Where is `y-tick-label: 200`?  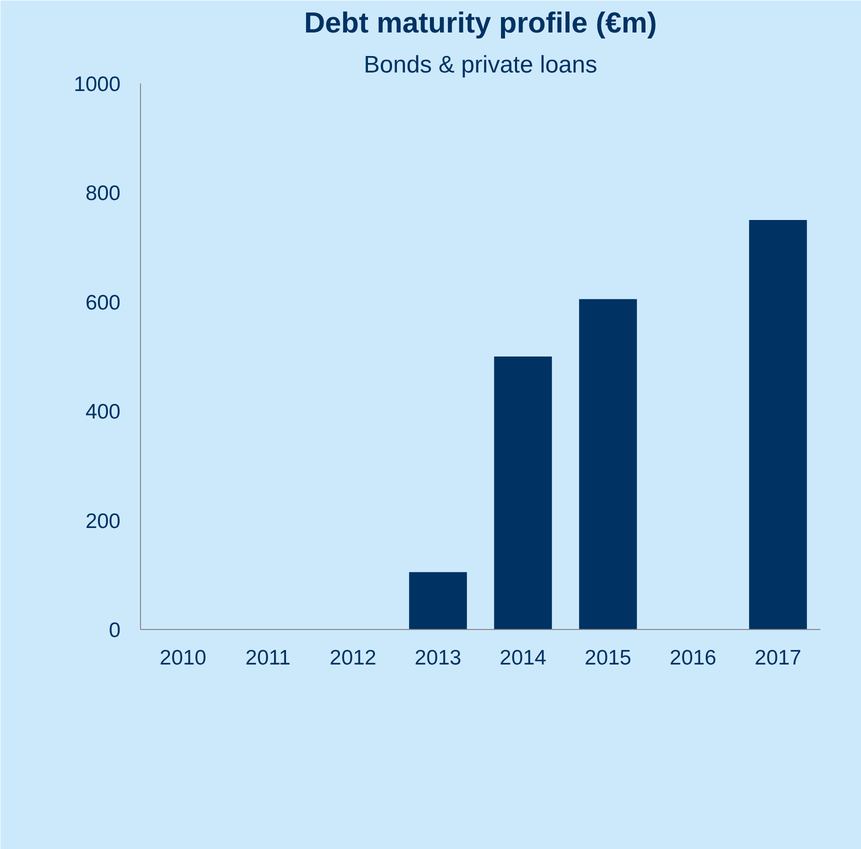 y-tick-label: 200 is located at coordinates (103, 521).